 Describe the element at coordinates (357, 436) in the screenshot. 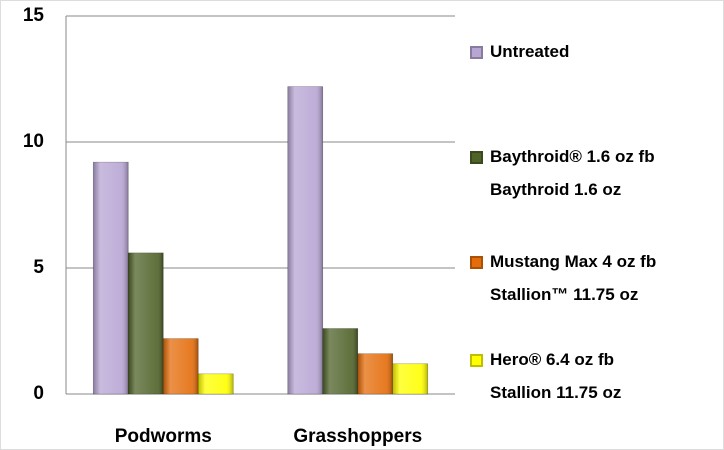

I see `x-tick-label: Grasshoppers` at that location.